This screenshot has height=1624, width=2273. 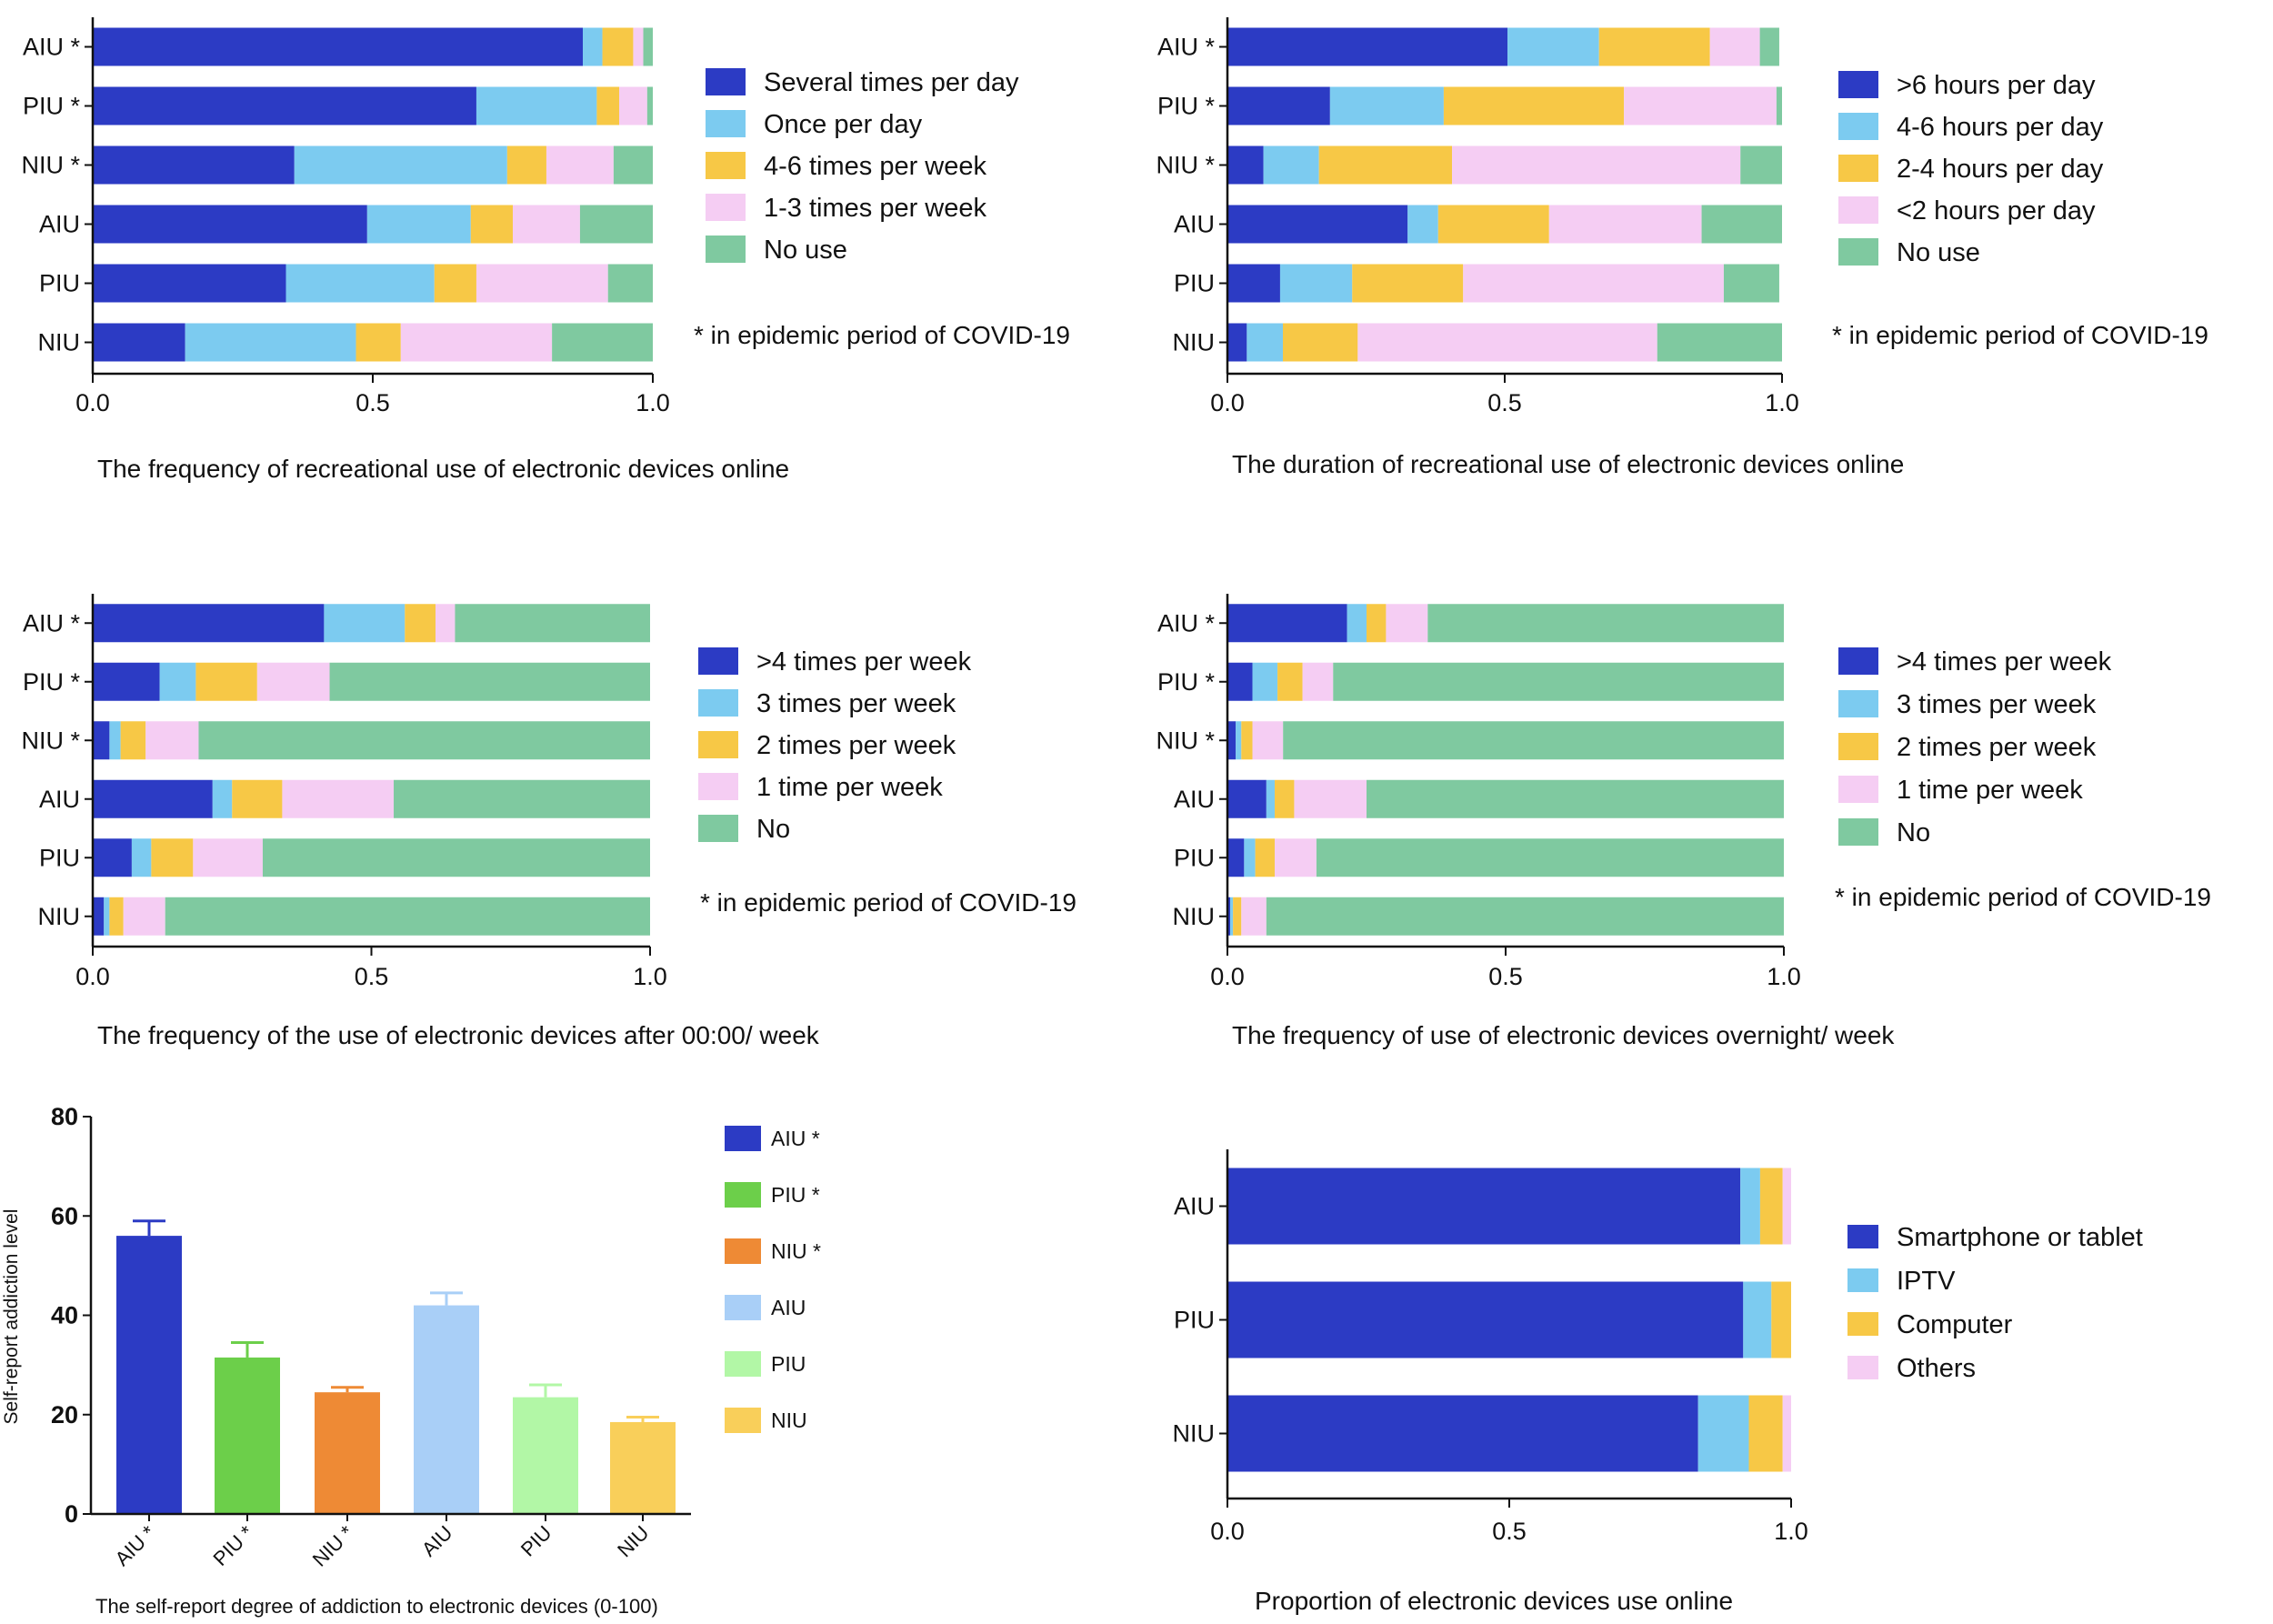 What do you see at coordinates (1268, 740) in the screenshot?
I see `bar-niu-star-1-time-per-week` at bounding box center [1268, 740].